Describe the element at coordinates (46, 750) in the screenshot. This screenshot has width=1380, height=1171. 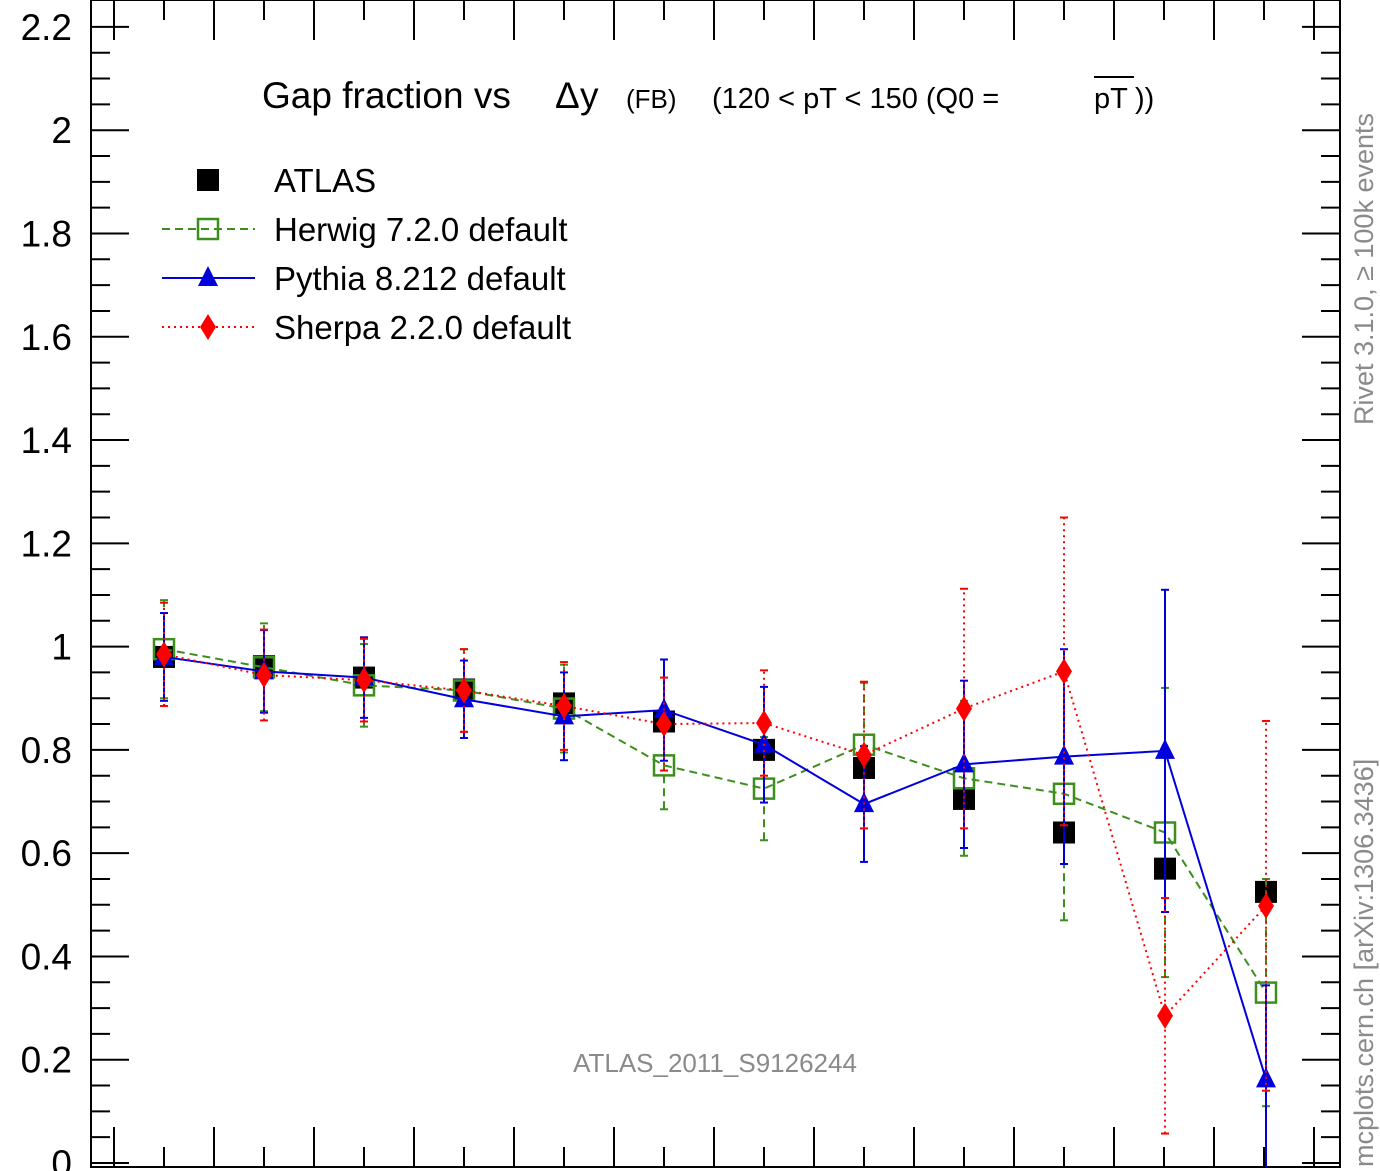
I see `y-tick-label: 0.8` at that location.